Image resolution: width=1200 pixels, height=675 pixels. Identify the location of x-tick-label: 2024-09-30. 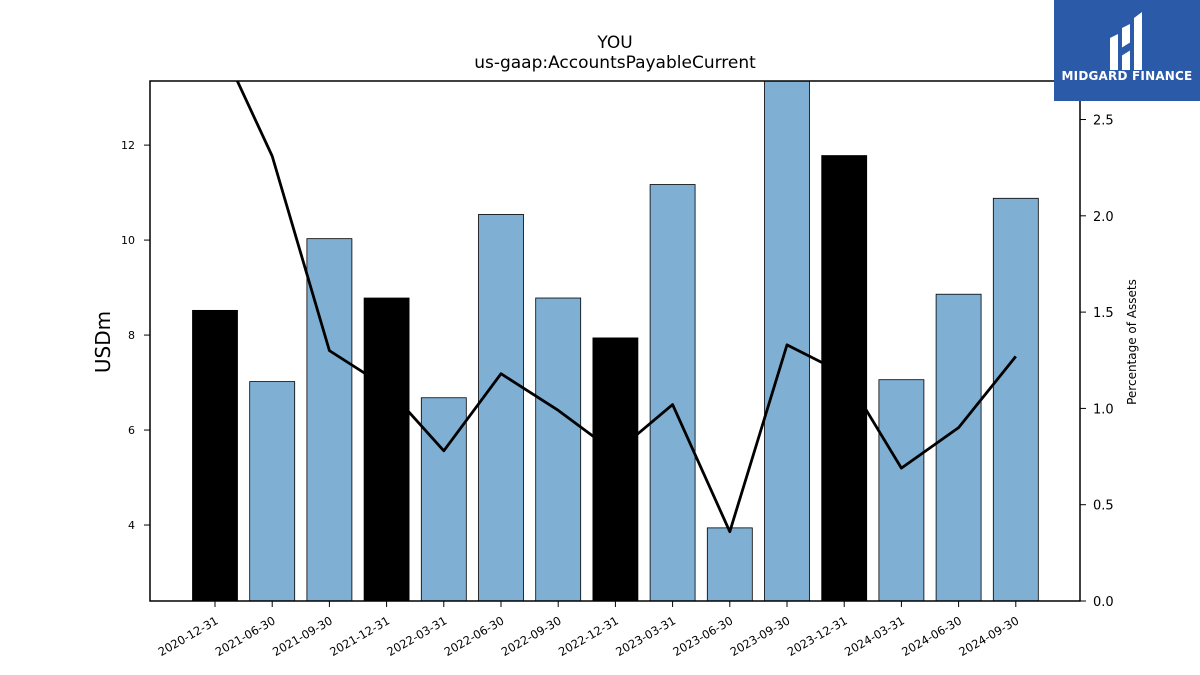
(988, 636).